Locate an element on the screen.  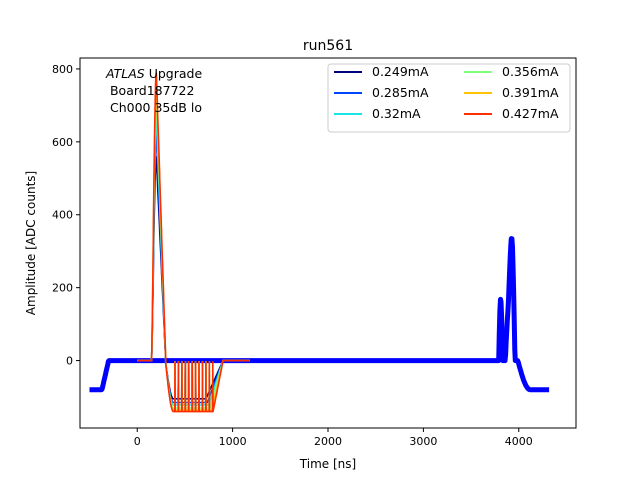
y-tick-label: 600 is located at coordinates (62, 142).